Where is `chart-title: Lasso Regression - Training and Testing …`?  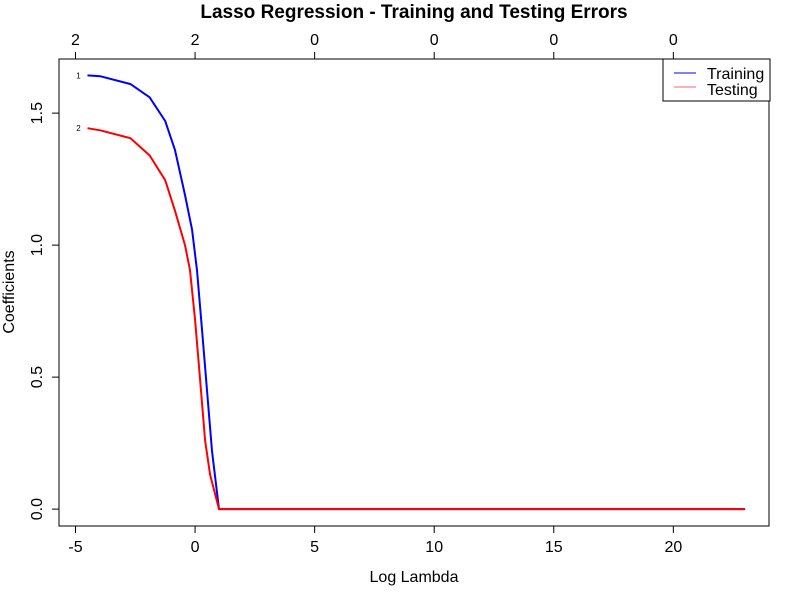
chart-title: Lasso Regression - Training and Testing … is located at coordinates (413, 12).